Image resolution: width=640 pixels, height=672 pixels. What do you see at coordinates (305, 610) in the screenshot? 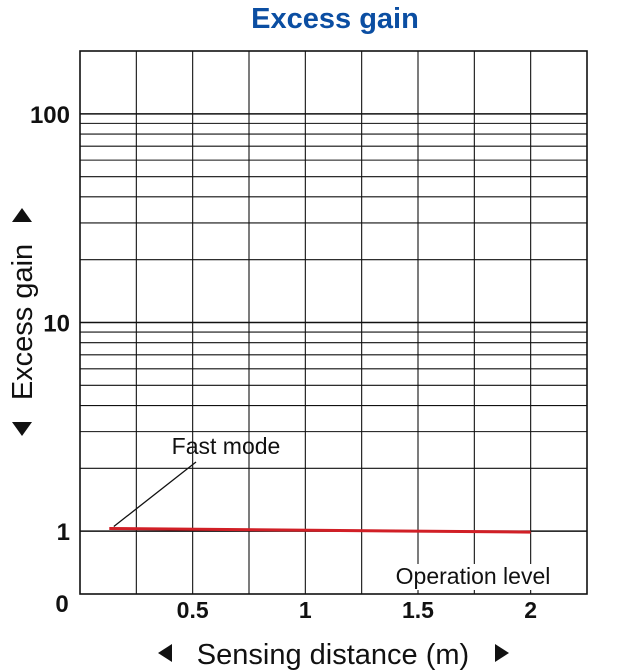
I see `x-tick-label: 1` at bounding box center [305, 610].